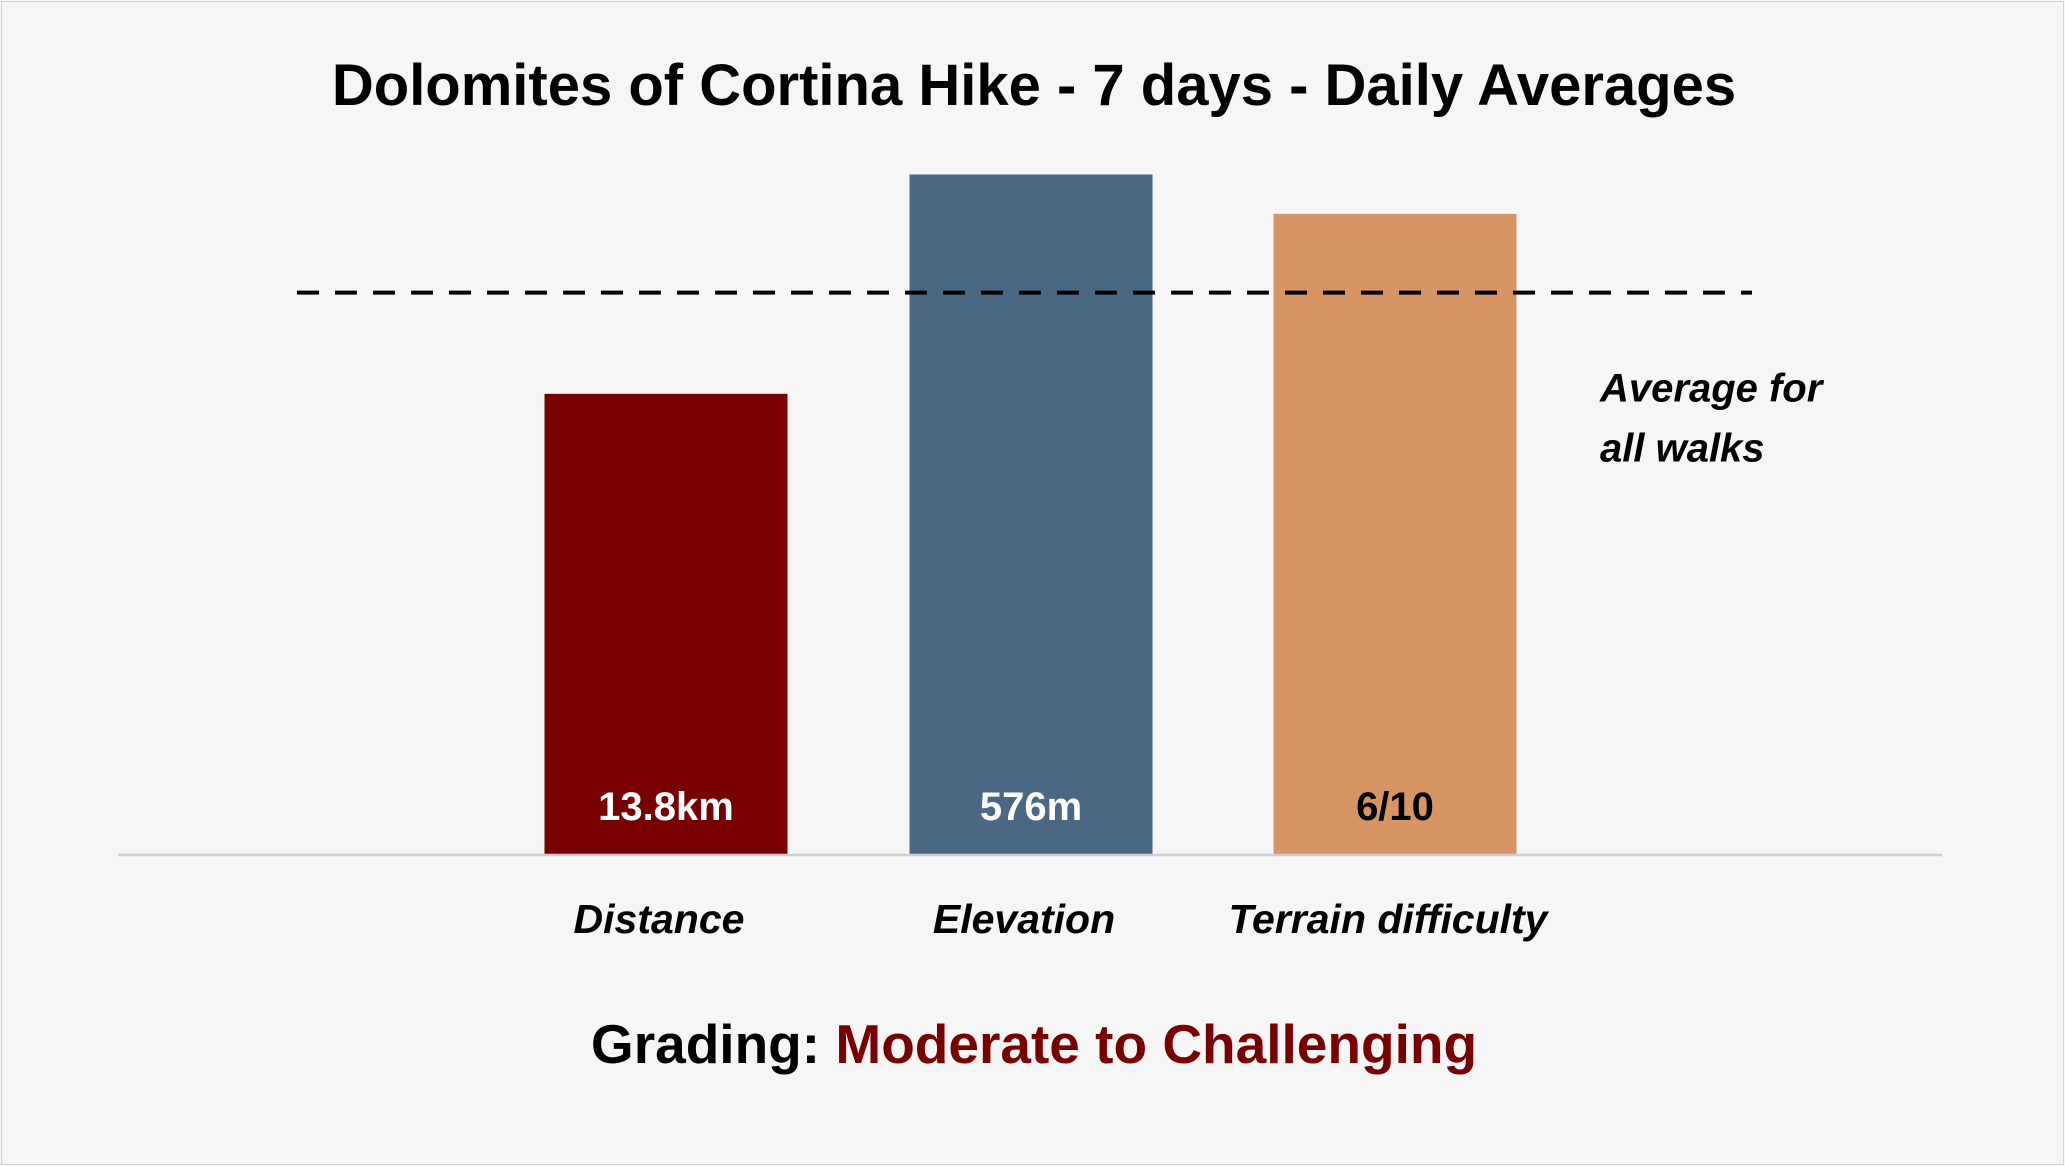  What do you see at coordinates (1395, 534) in the screenshot?
I see `bar-terrain-difficulty` at bounding box center [1395, 534].